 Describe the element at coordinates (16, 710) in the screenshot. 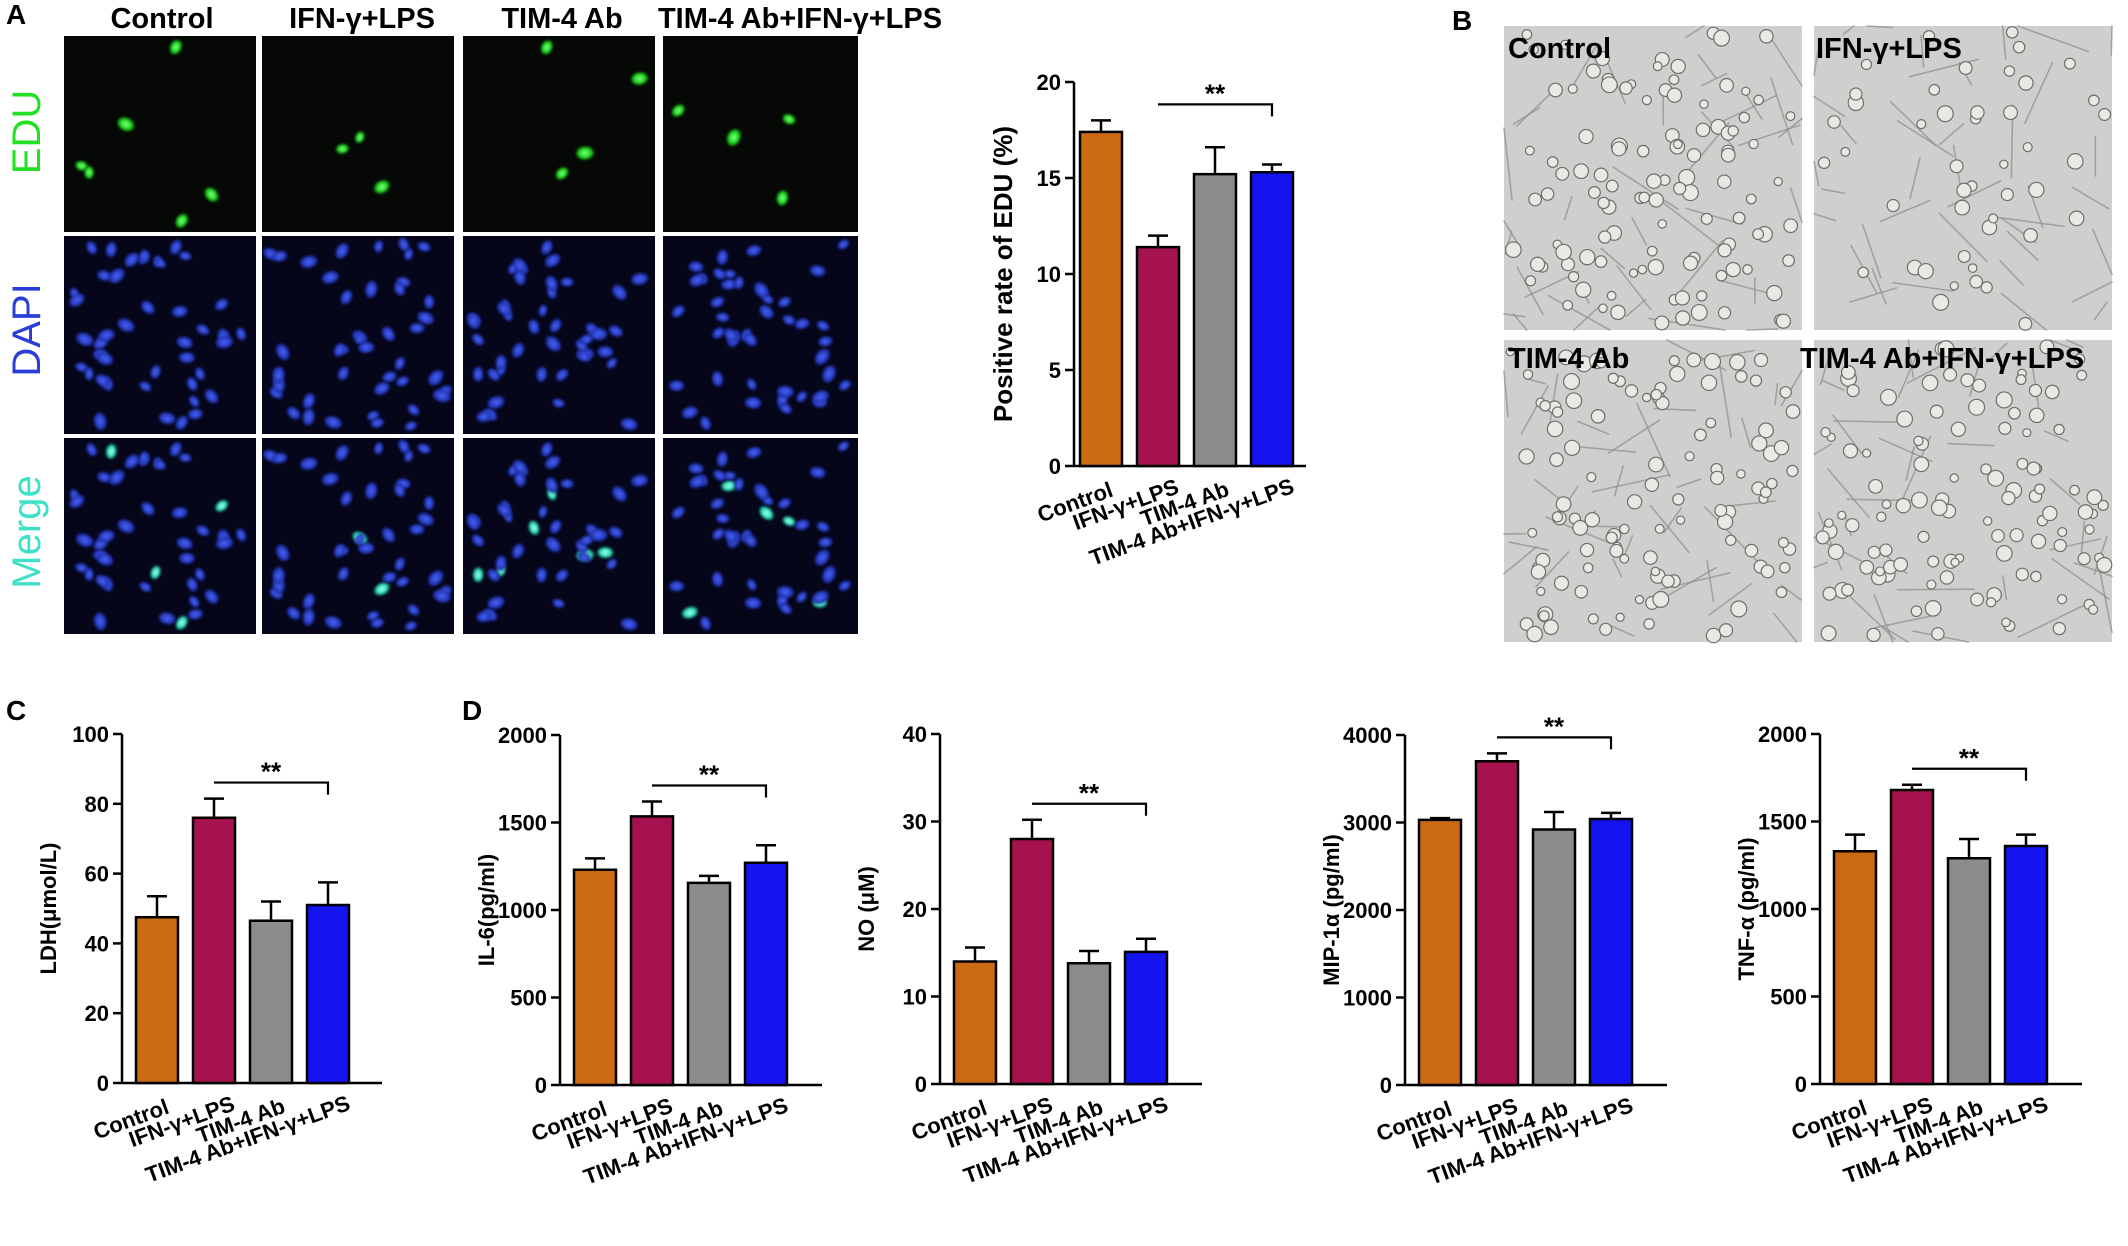

I see `panel-letter-c: C` at that location.